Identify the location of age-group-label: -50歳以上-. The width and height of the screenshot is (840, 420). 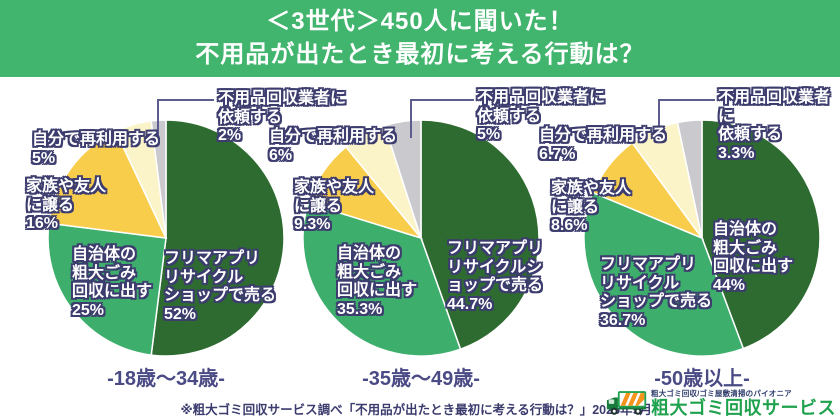
(702, 379).